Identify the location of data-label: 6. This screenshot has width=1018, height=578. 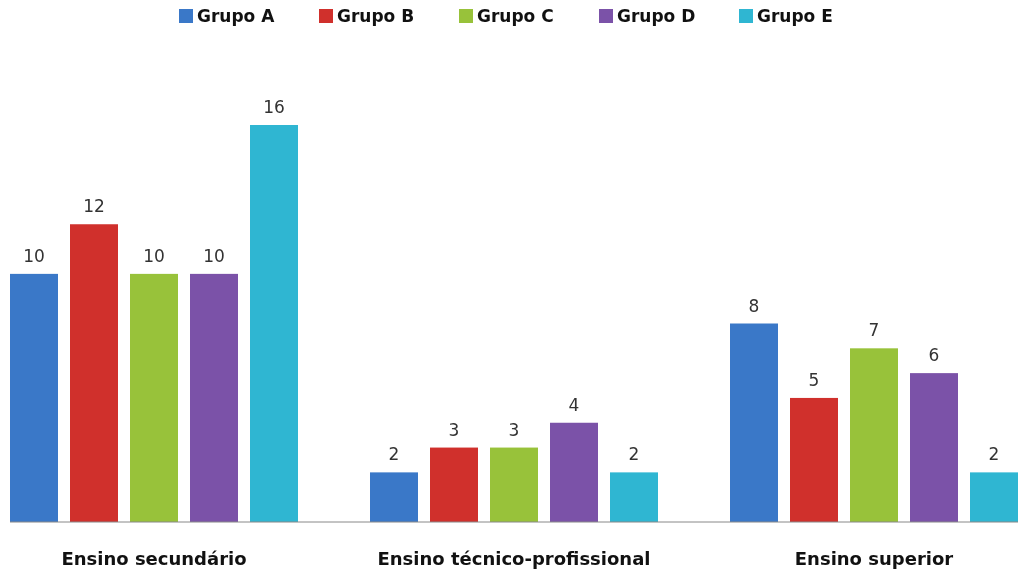
(934, 355).